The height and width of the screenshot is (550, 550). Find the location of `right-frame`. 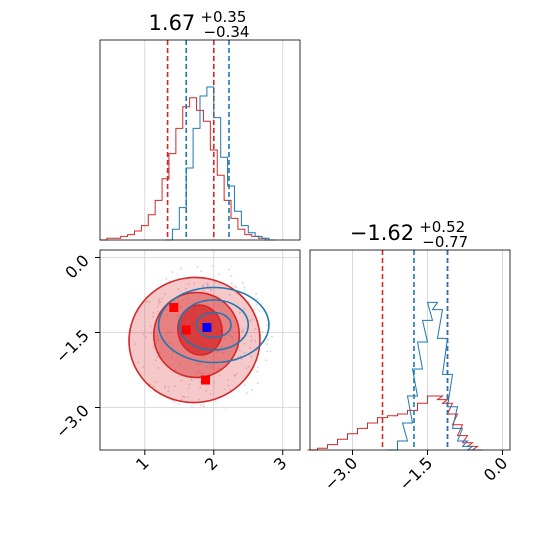

right-frame is located at coordinates (410, 350).